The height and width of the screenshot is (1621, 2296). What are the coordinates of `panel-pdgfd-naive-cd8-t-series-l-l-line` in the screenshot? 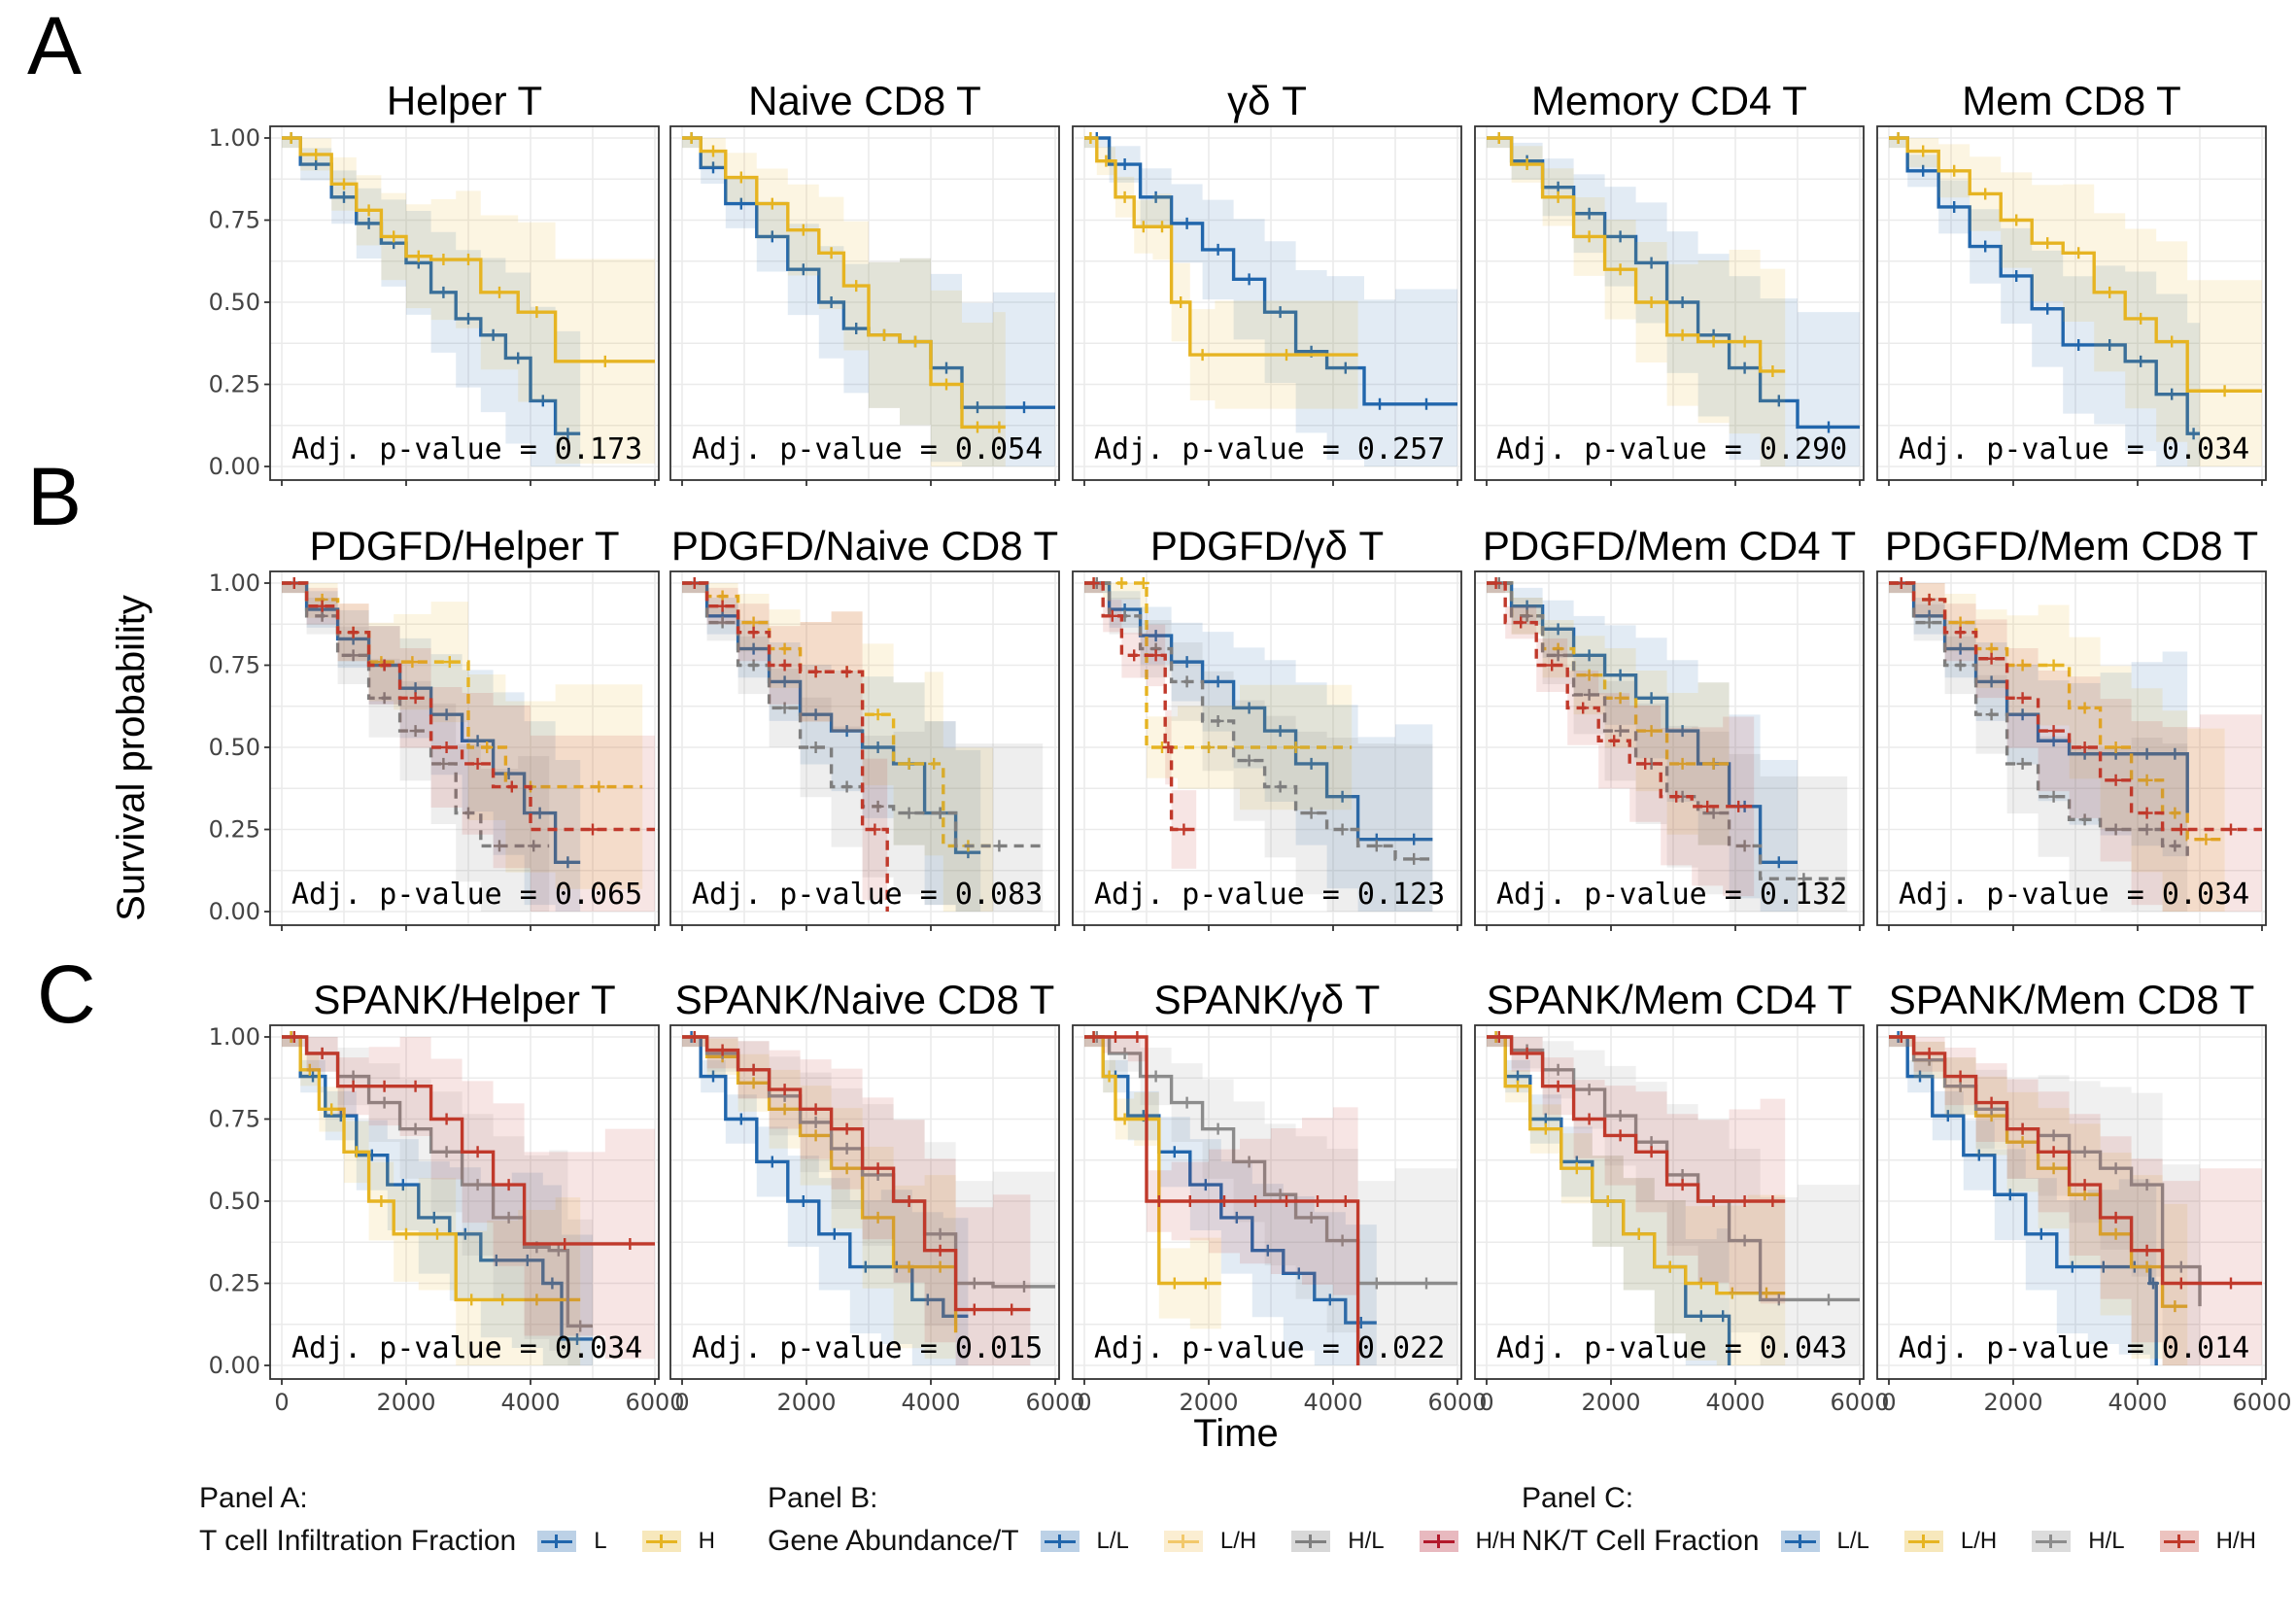 It's located at (832, 717).